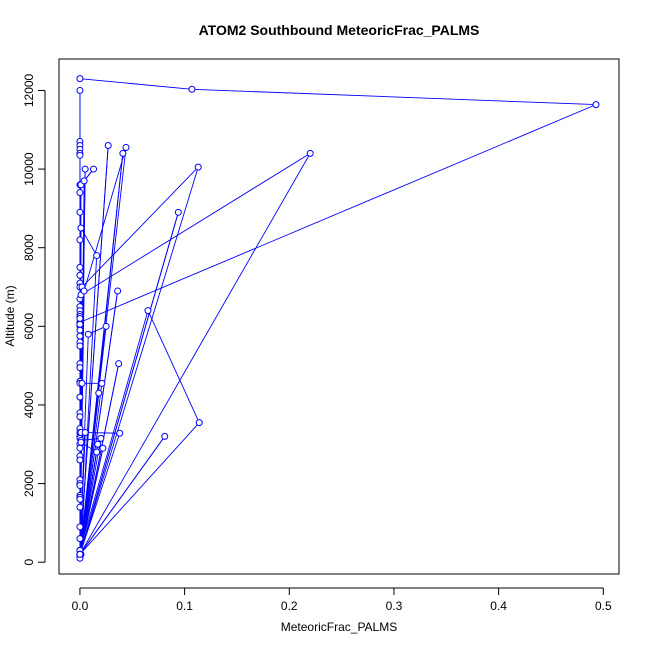  Describe the element at coordinates (342, 600) in the screenshot. I see `x-axis: 0.0 0.1 0.2 0.3 0.4 0.5` at that location.